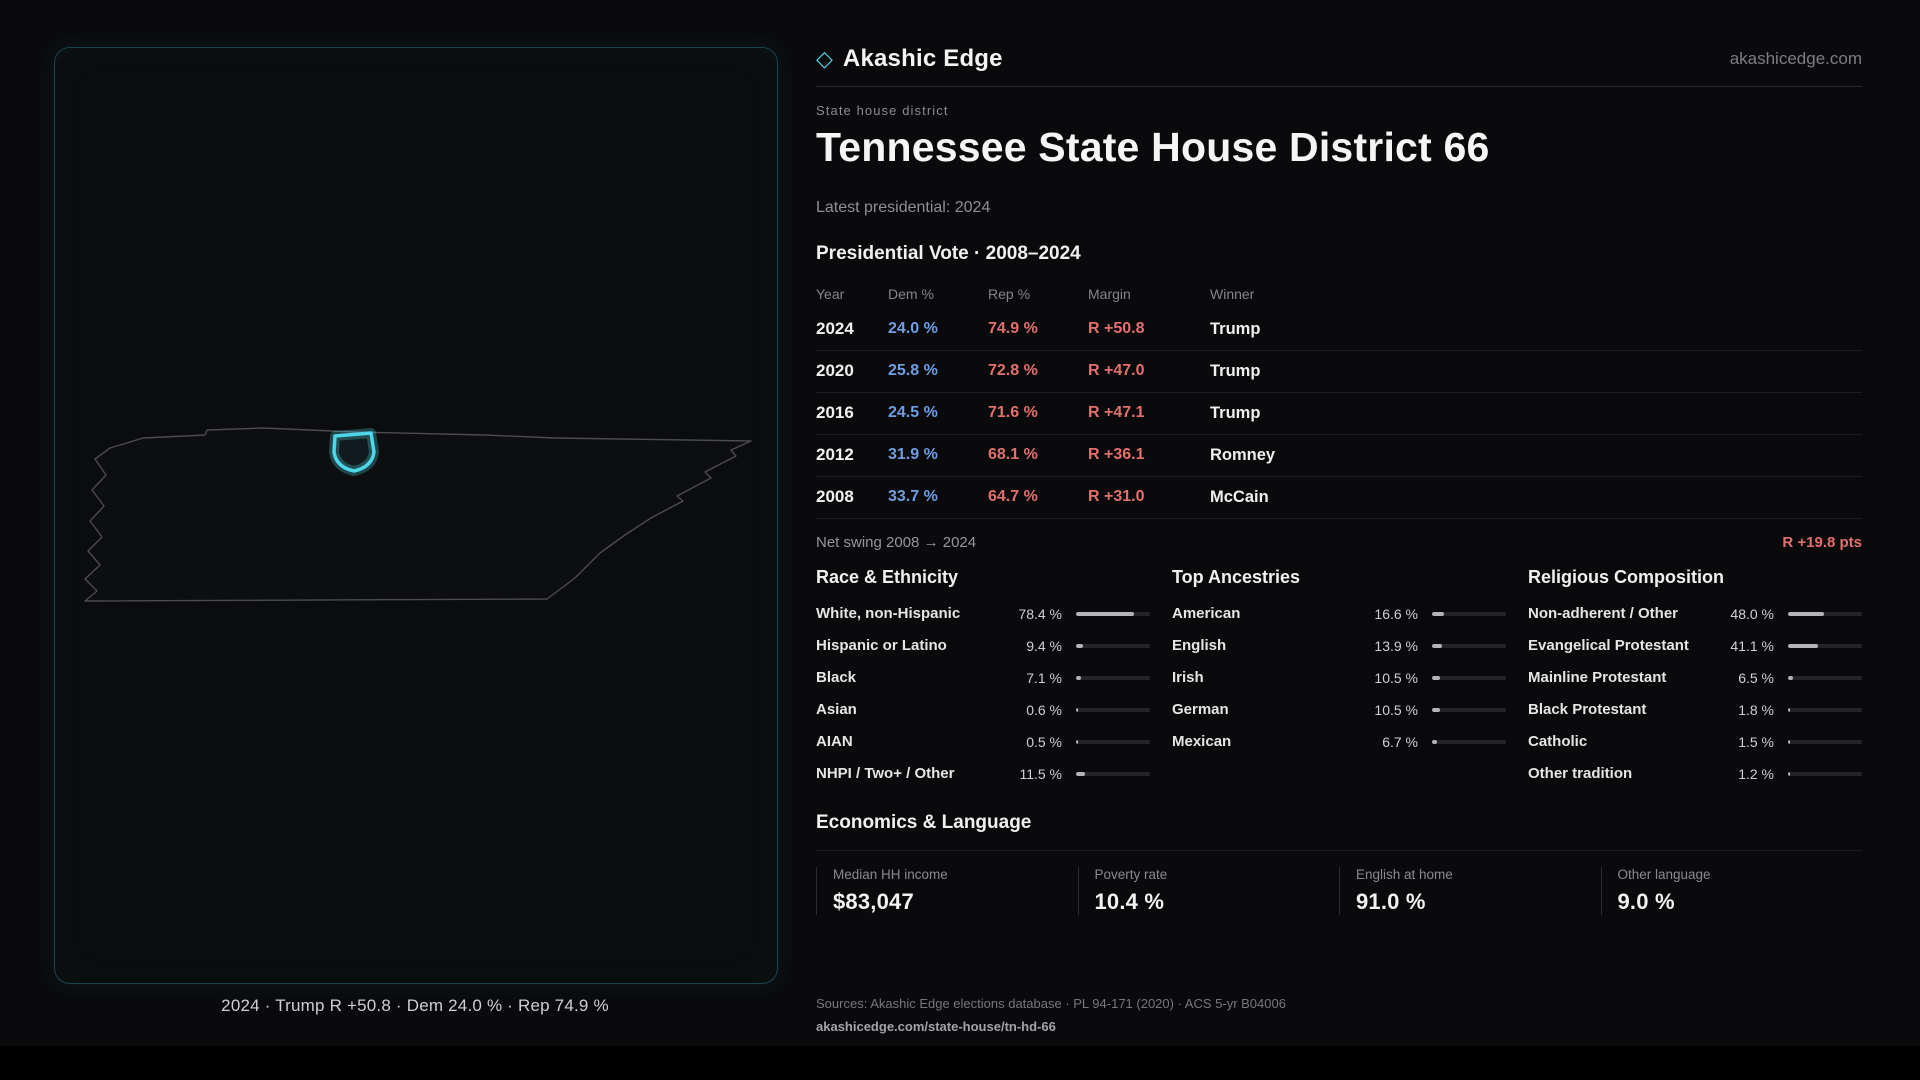 Image resolution: width=1920 pixels, height=1080 pixels. Describe the element at coordinates (1153, 147) in the screenshot. I see `page-title: Tennessee State House District 66` at that location.